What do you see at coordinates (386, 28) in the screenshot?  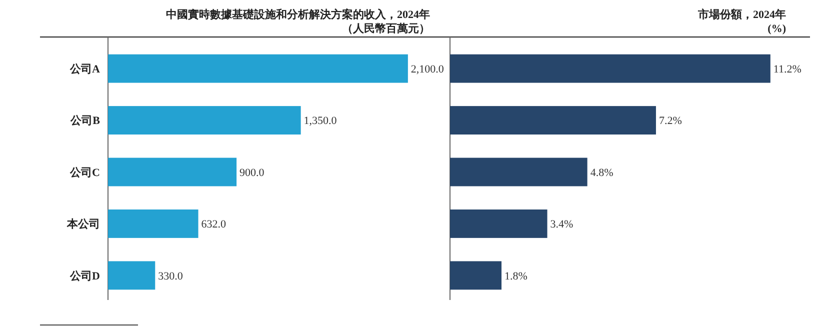 I see `chart-subtitle: （人民幣百萬元）` at bounding box center [386, 28].